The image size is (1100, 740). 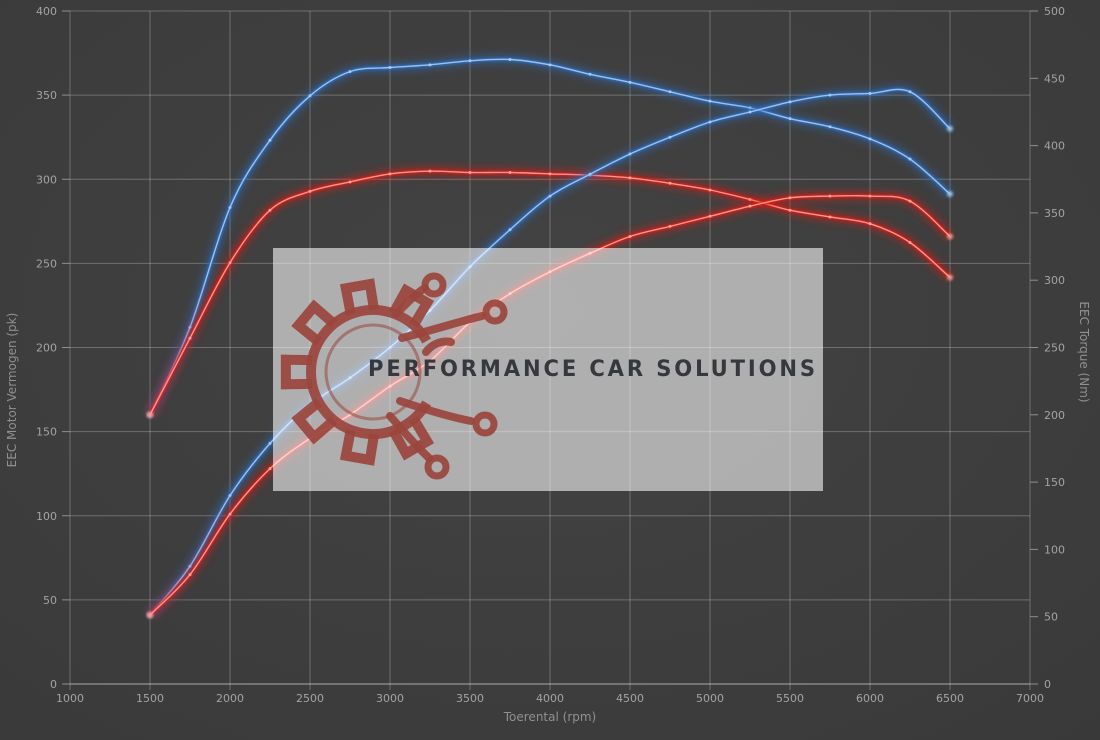 What do you see at coordinates (1054, 213) in the screenshot?
I see `y-right-tick-label: 350` at bounding box center [1054, 213].